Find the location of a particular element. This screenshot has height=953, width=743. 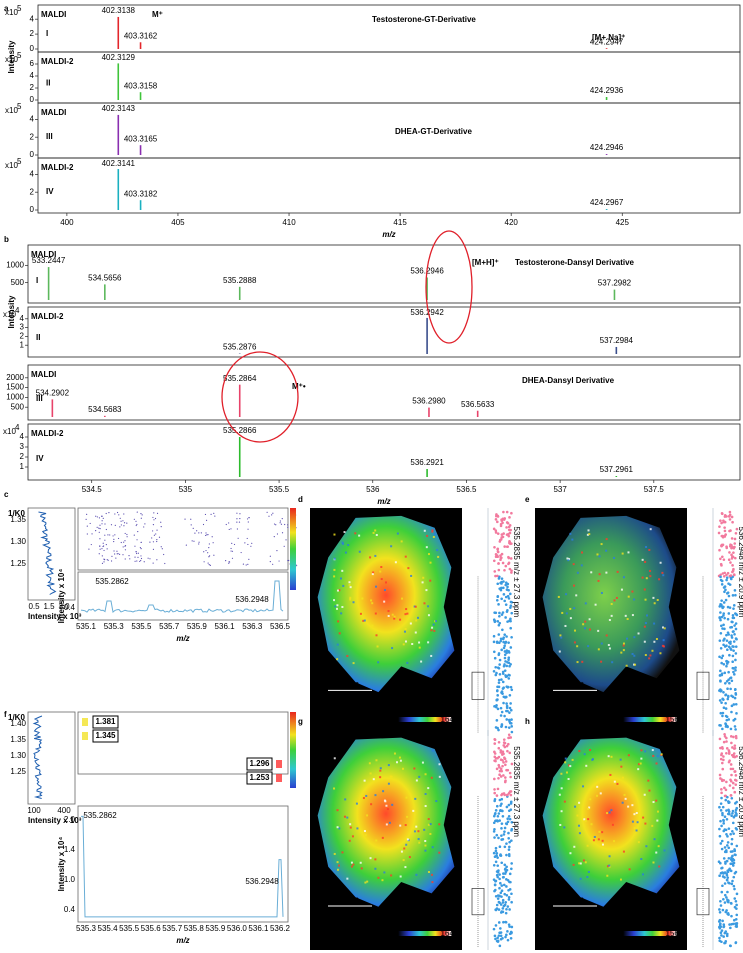

spectrum-tick-label: 1.4 is located at coordinates (70, 849).